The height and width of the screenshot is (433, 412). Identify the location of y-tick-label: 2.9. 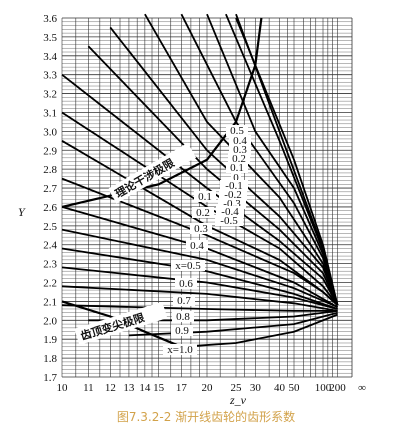
(50, 151).